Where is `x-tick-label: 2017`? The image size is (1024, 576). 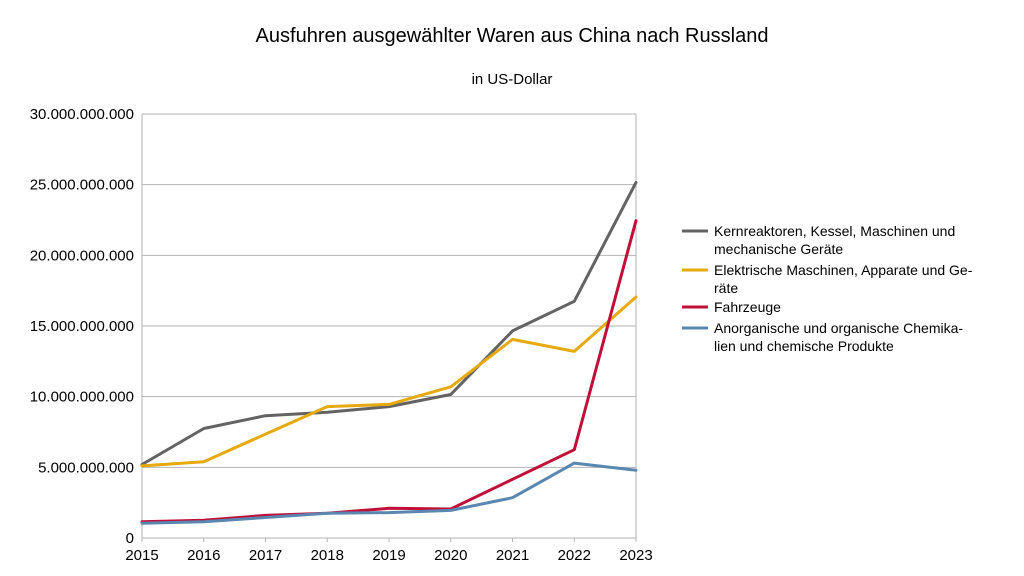
x-tick-label: 2017 is located at coordinates (265, 555).